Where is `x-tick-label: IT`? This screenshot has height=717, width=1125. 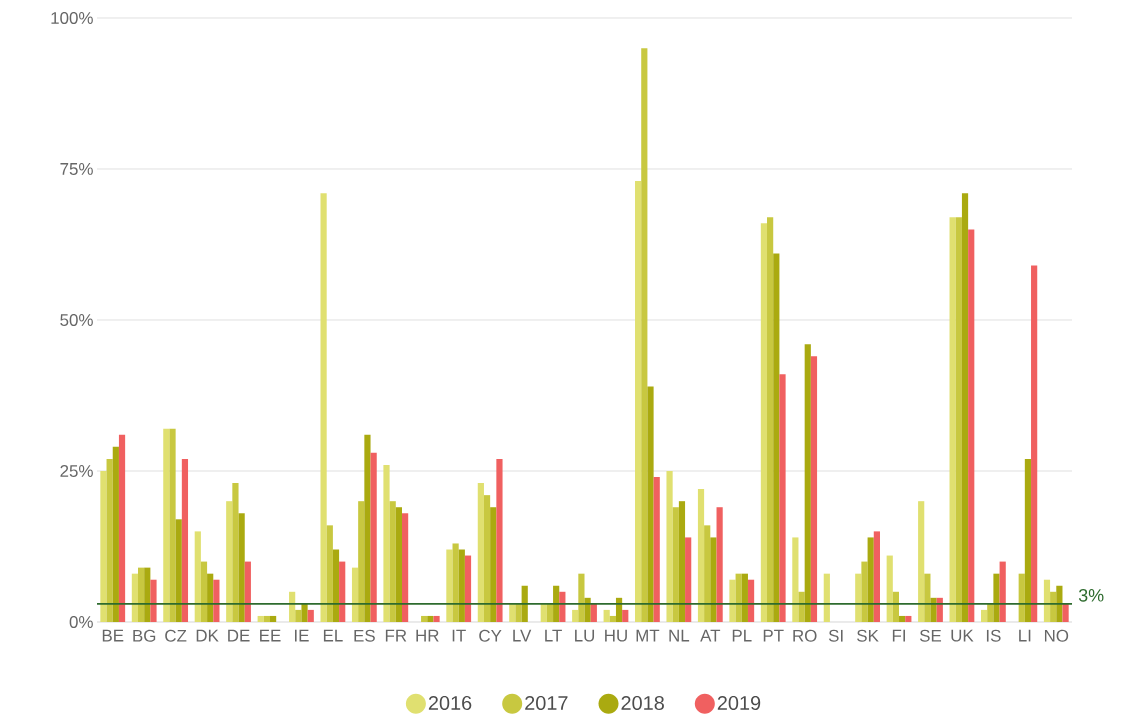
x-tick-label: IT is located at coordinates (459, 635).